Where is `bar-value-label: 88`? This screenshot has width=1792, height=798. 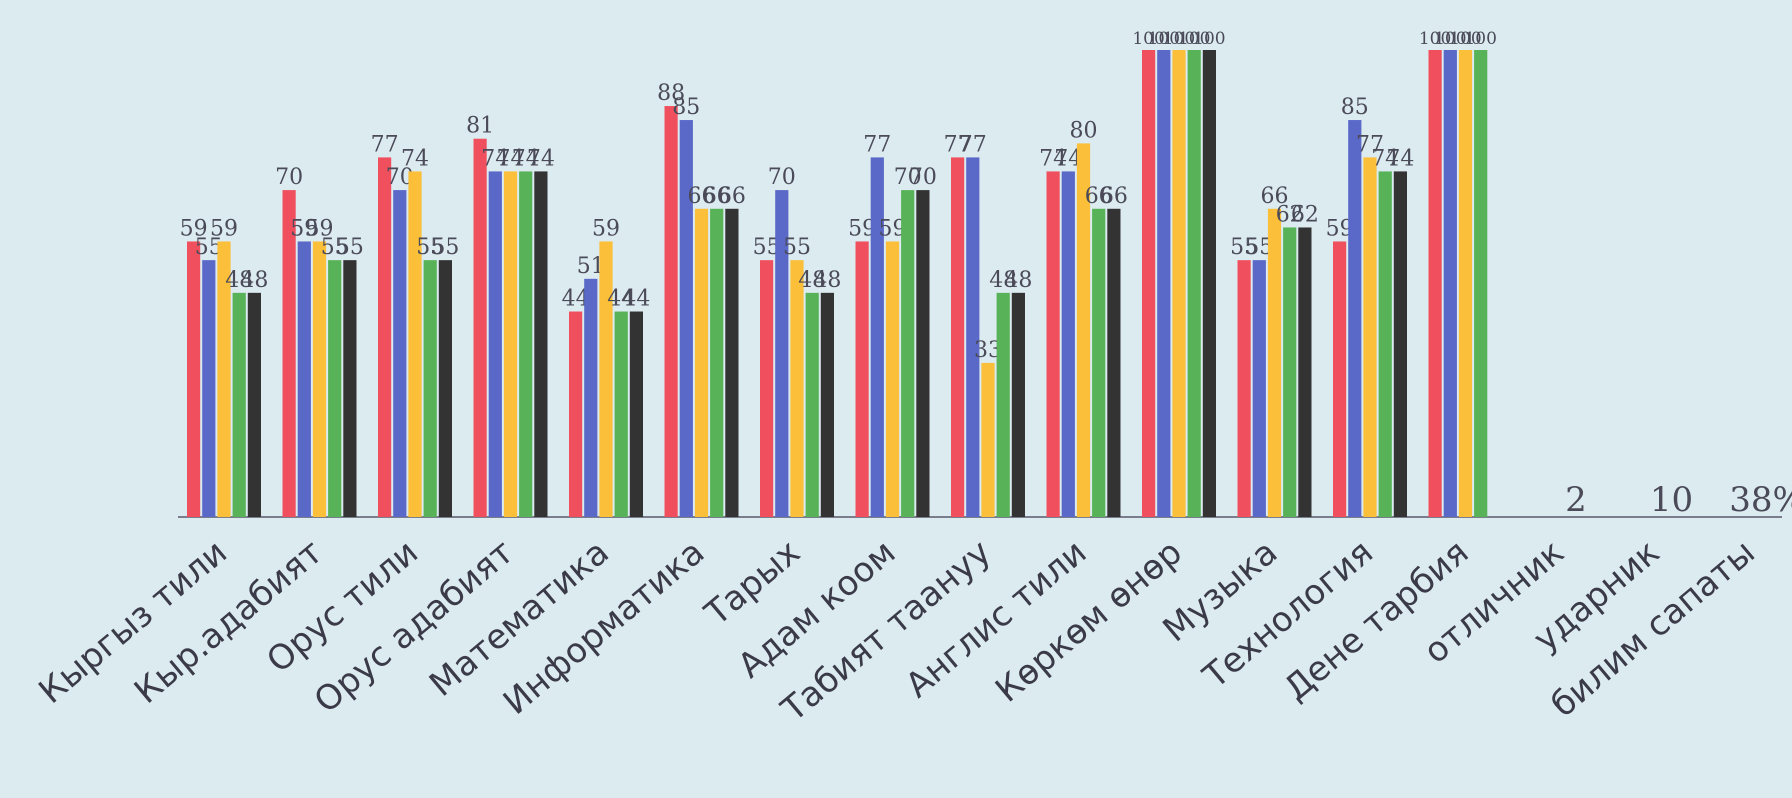 bar-value-label: 88 is located at coordinates (671, 93).